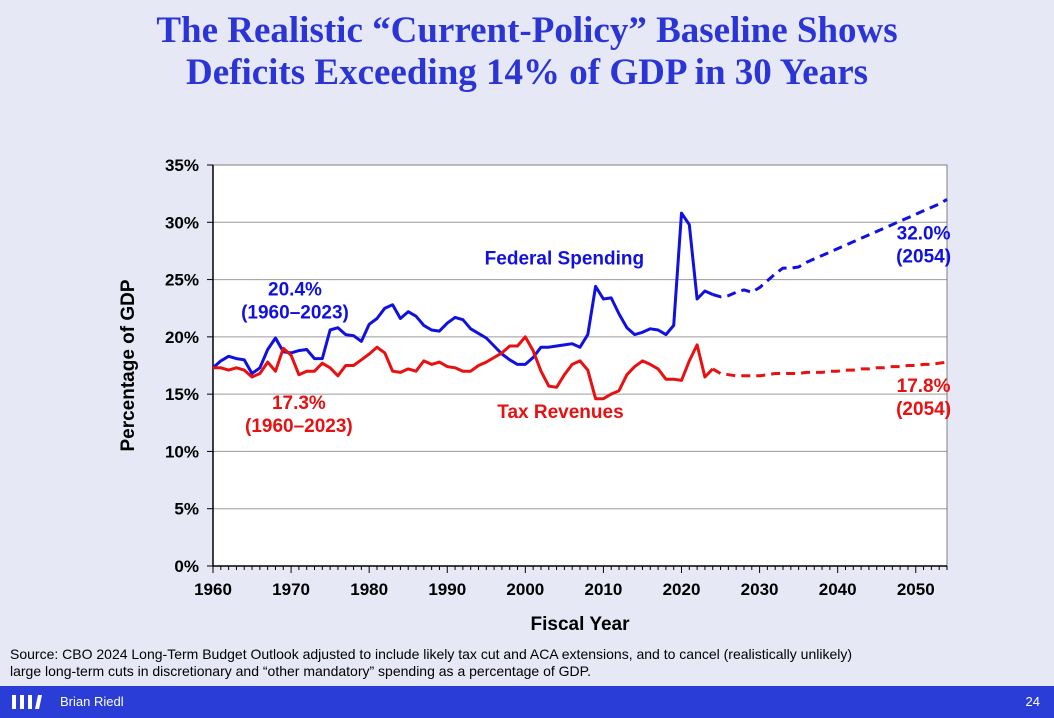 This screenshot has height=718, width=1054. Describe the element at coordinates (369, 589) in the screenshot. I see `x-tick-label: 1980` at that location.